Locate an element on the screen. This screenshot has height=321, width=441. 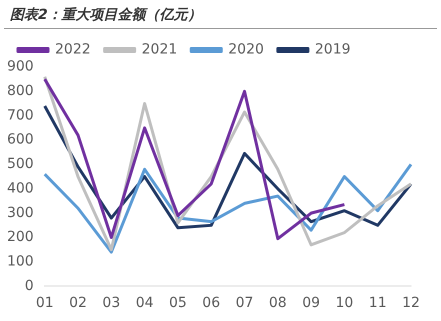
y-tick-label: 400 is located at coordinates (20, 188).